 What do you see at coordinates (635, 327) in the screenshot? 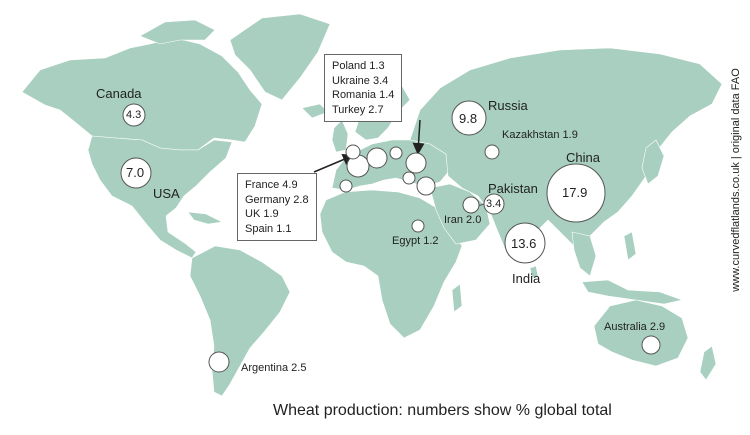
I see `label-australia: Australia 2.9` at bounding box center [635, 327].